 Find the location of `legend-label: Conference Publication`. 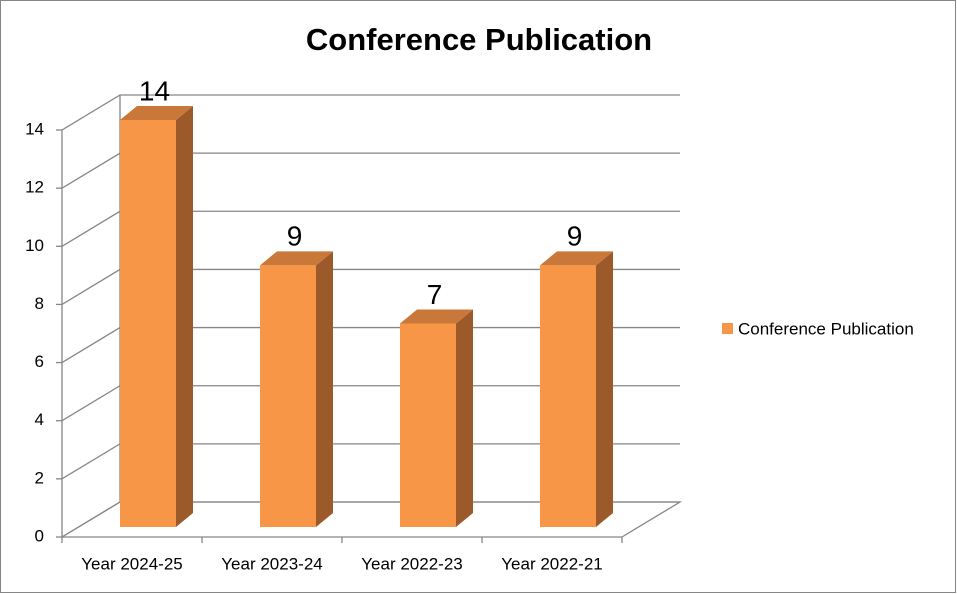

legend-label: Conference Publication is located at coordinates (826, 328).